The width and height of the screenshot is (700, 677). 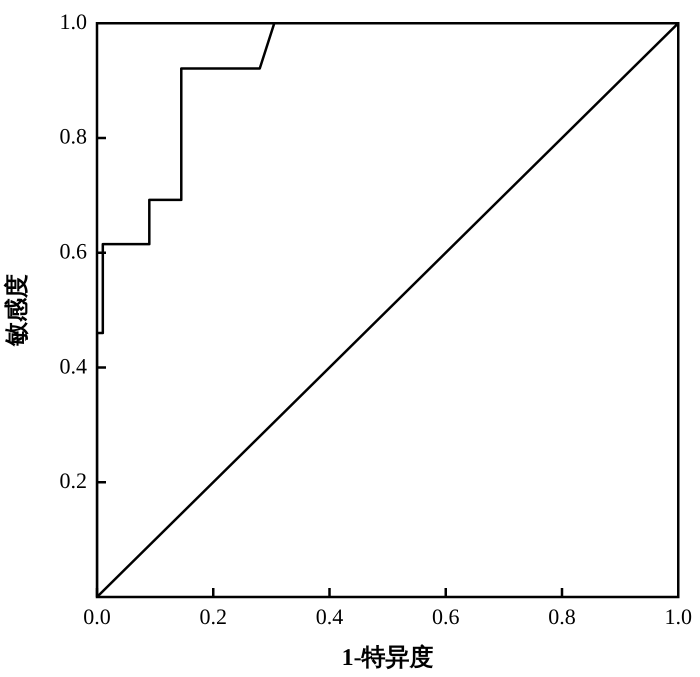 What do you see at coordinates (97, 616) in the screenshot?
I see `x-tick-label: 0.0` at bounding box center [97, 616].